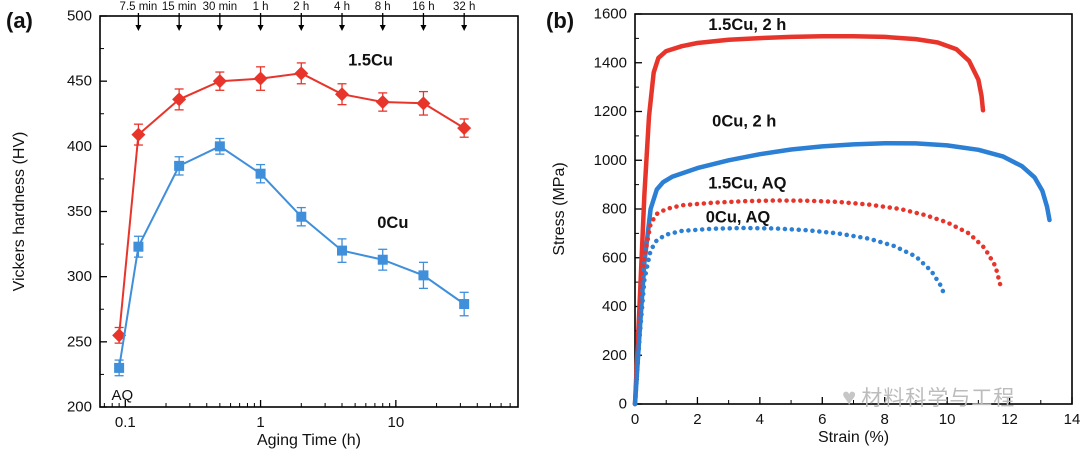 Image resolution: width=1080 pixels, height=458 pixels. What do you see at coordinates (744, 121) in the screenshot?
I see `series-label: 0Cu, 2 h` at bounding box center [744, 121].